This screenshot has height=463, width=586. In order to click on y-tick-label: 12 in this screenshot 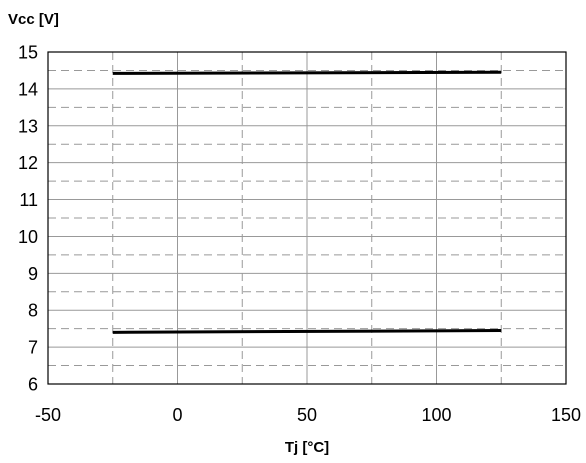, I will do `click(28, 163)`.